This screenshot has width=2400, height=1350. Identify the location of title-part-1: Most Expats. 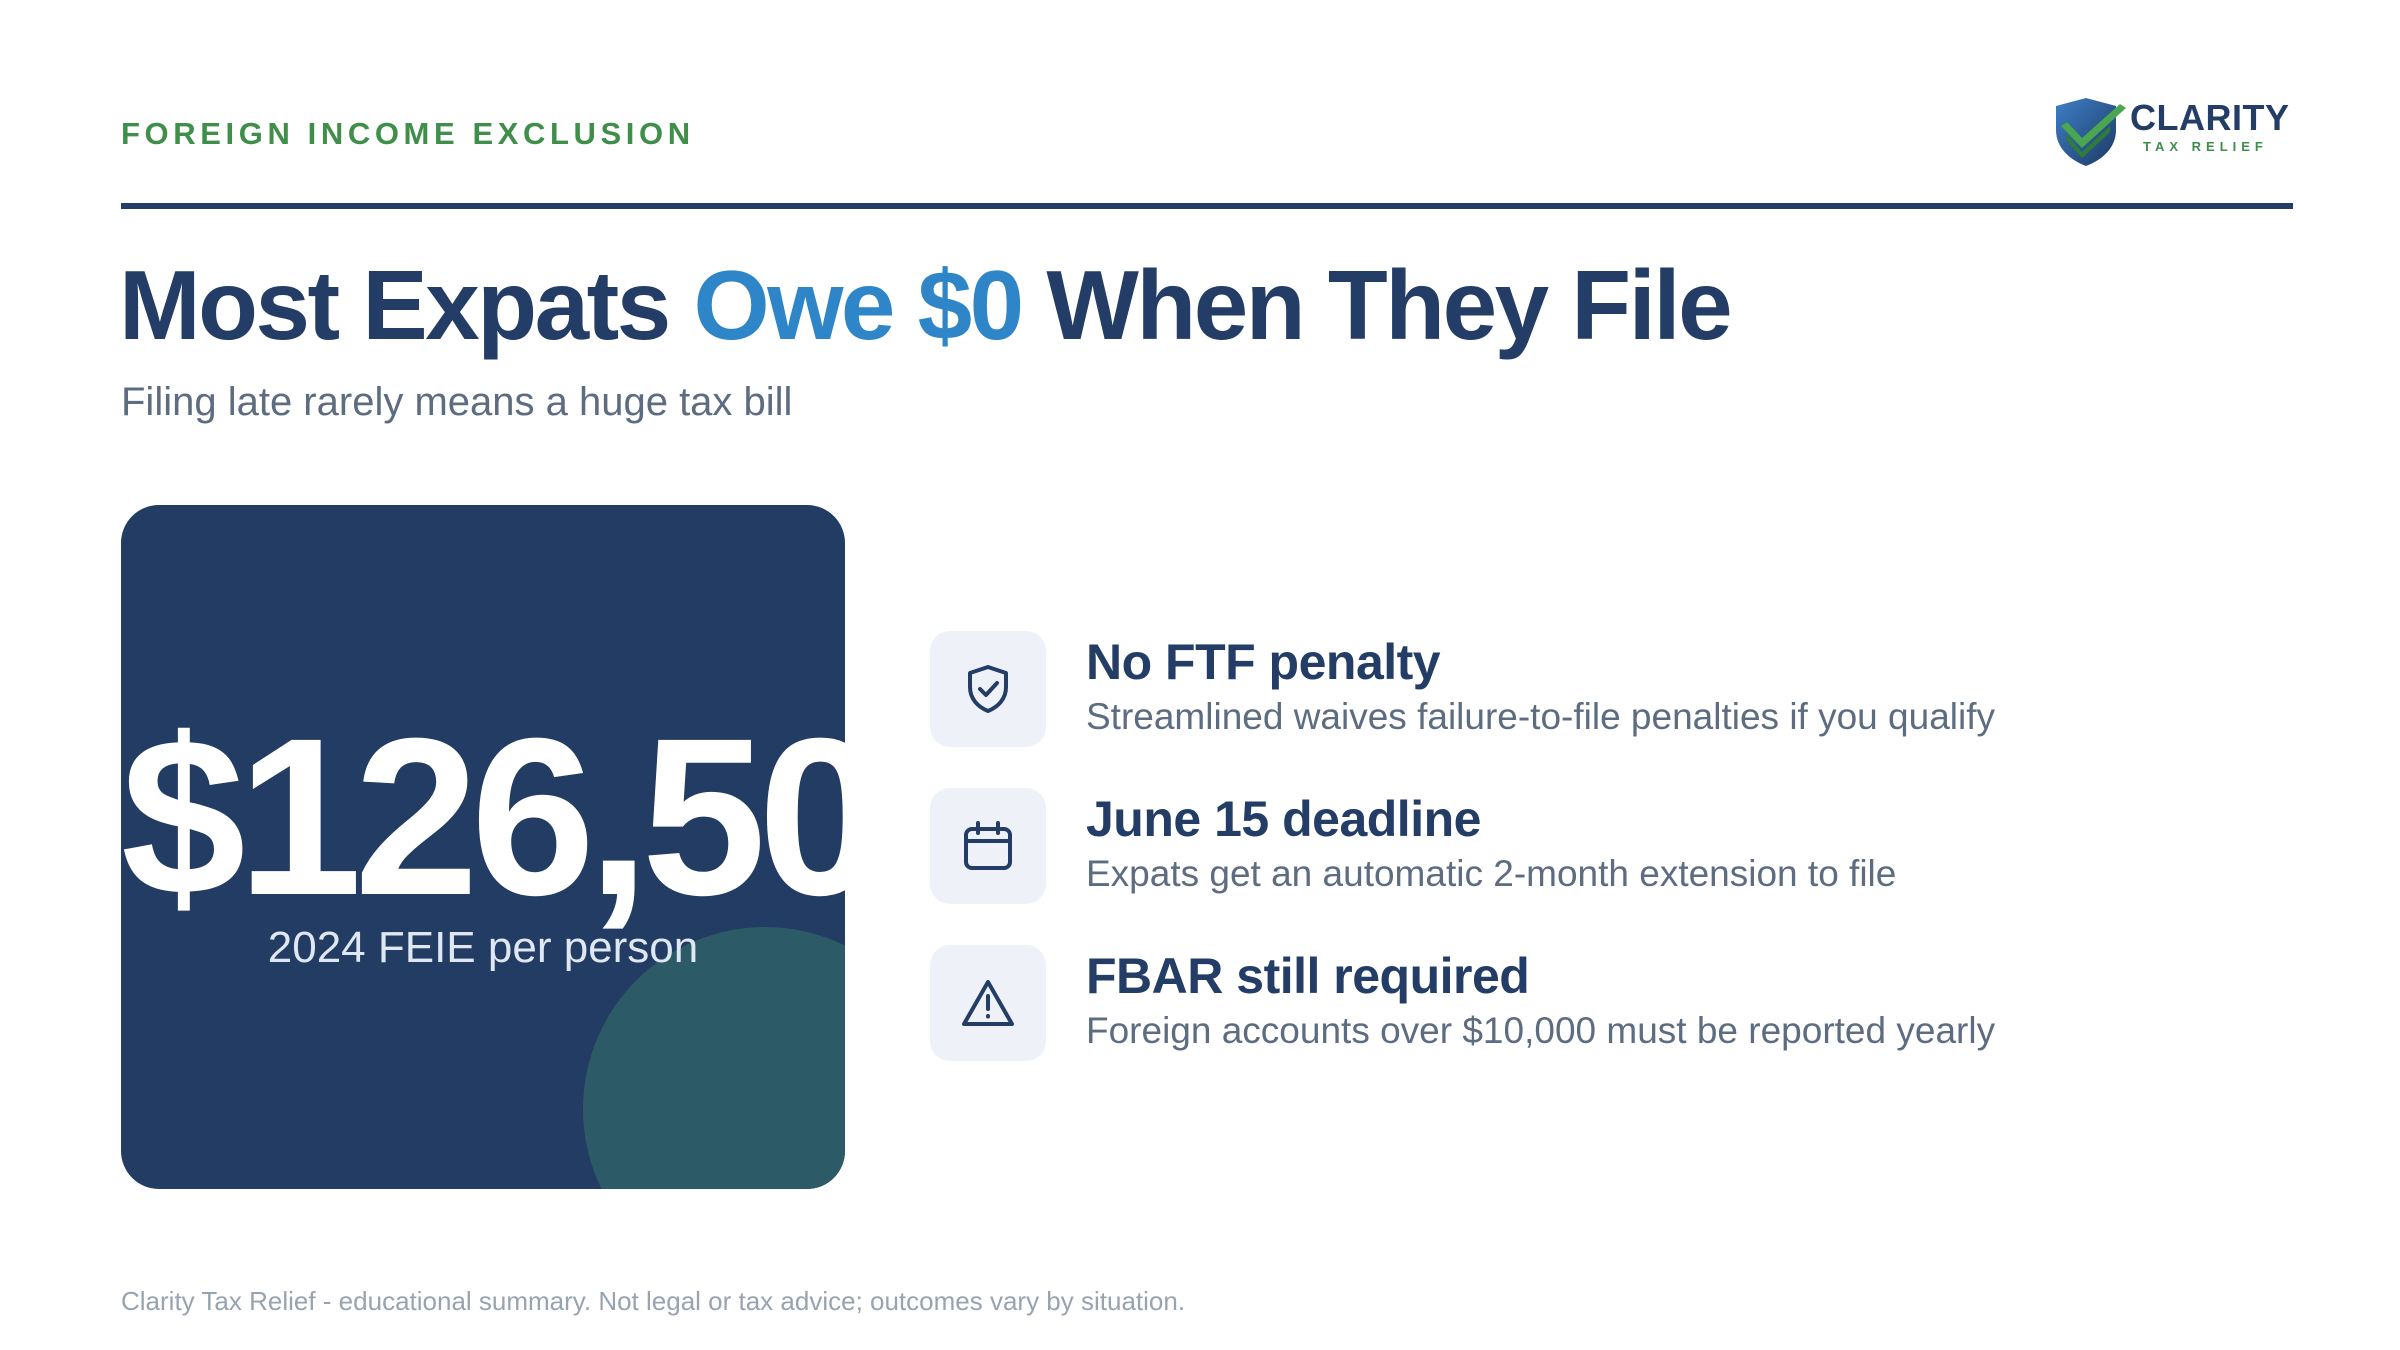
(406, 305).